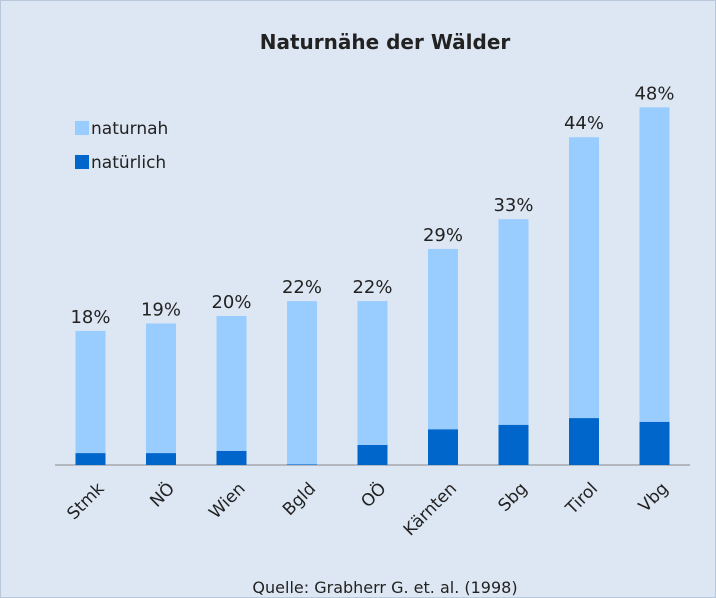  I want to click on source: Quelle: Grabherr G. et. al. (1998), so click(384, 587).